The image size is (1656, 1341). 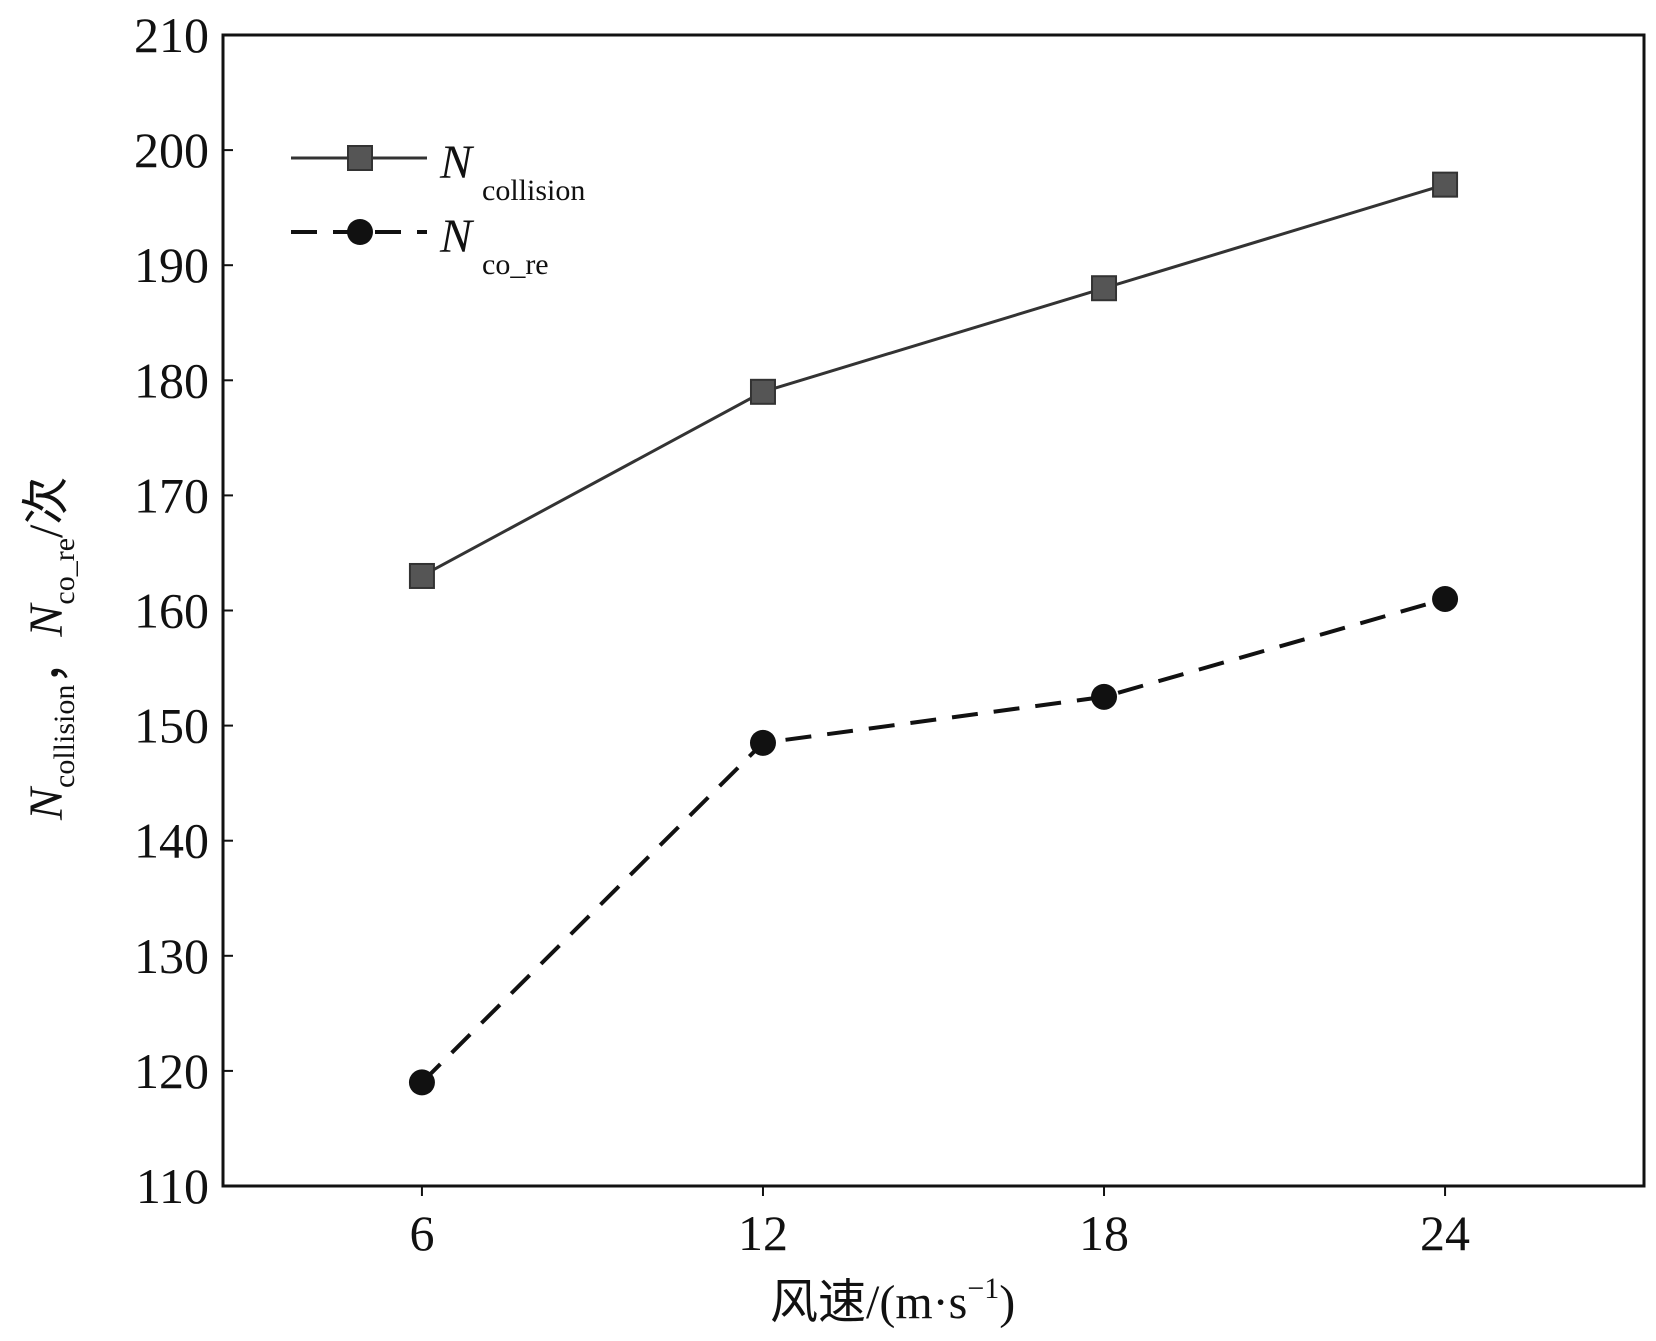 What do you see at coordinates (533, 190) in the screenshot?
I see `legend-sub-collision: collision` at bounding box center [533, 190].